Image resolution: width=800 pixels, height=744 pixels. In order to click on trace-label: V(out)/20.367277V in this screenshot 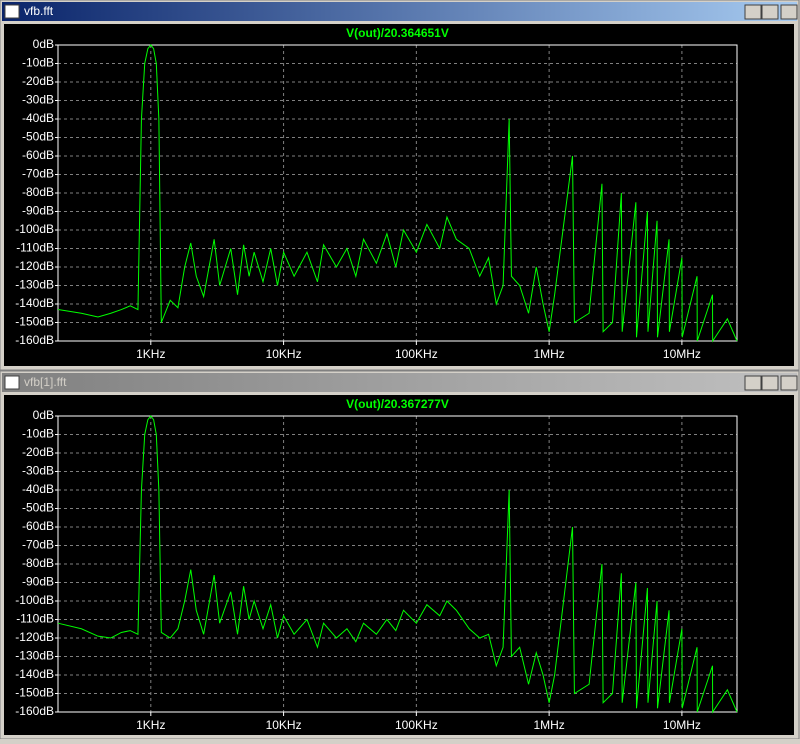, I will do `click(397, 404)`.